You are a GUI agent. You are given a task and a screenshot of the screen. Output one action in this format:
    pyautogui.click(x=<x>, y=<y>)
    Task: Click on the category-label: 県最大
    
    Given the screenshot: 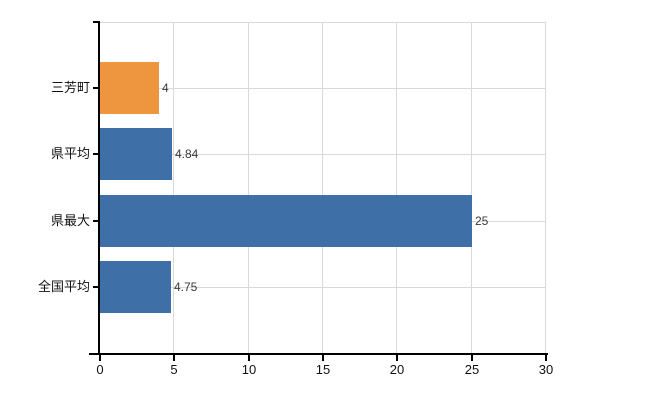 What is the action you would take?
    pyautogui.click(x=70, y=220)
    